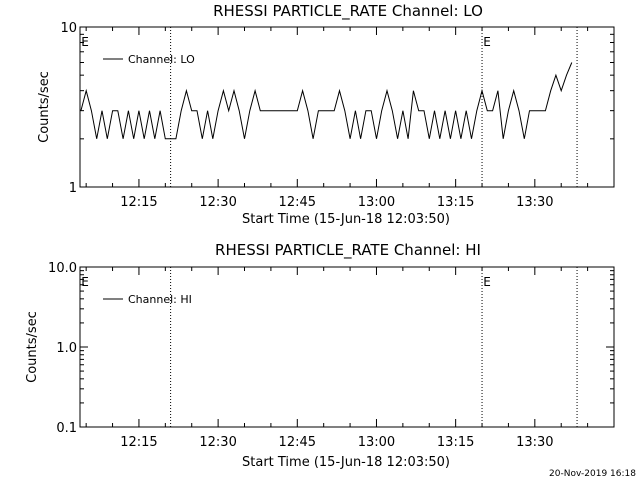  I want to click on hi-chart-title: RHESSI PARTICLE_RATE Channel: HI, so click(348, 250).